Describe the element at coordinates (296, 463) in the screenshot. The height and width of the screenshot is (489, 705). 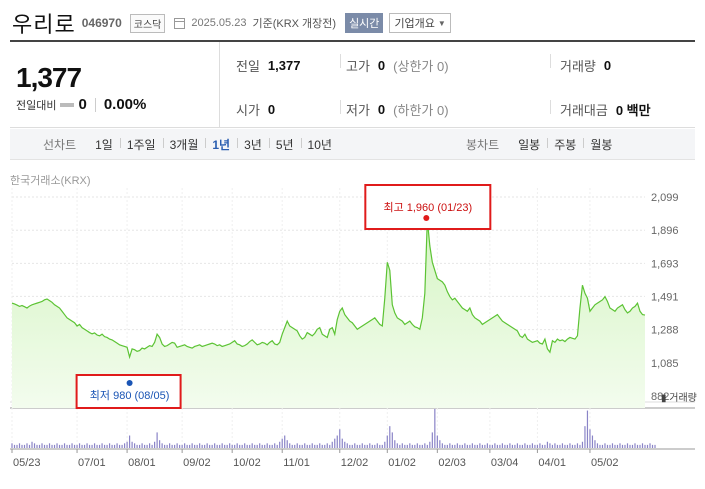
I see `x-tick-label: 11/01` at that location.